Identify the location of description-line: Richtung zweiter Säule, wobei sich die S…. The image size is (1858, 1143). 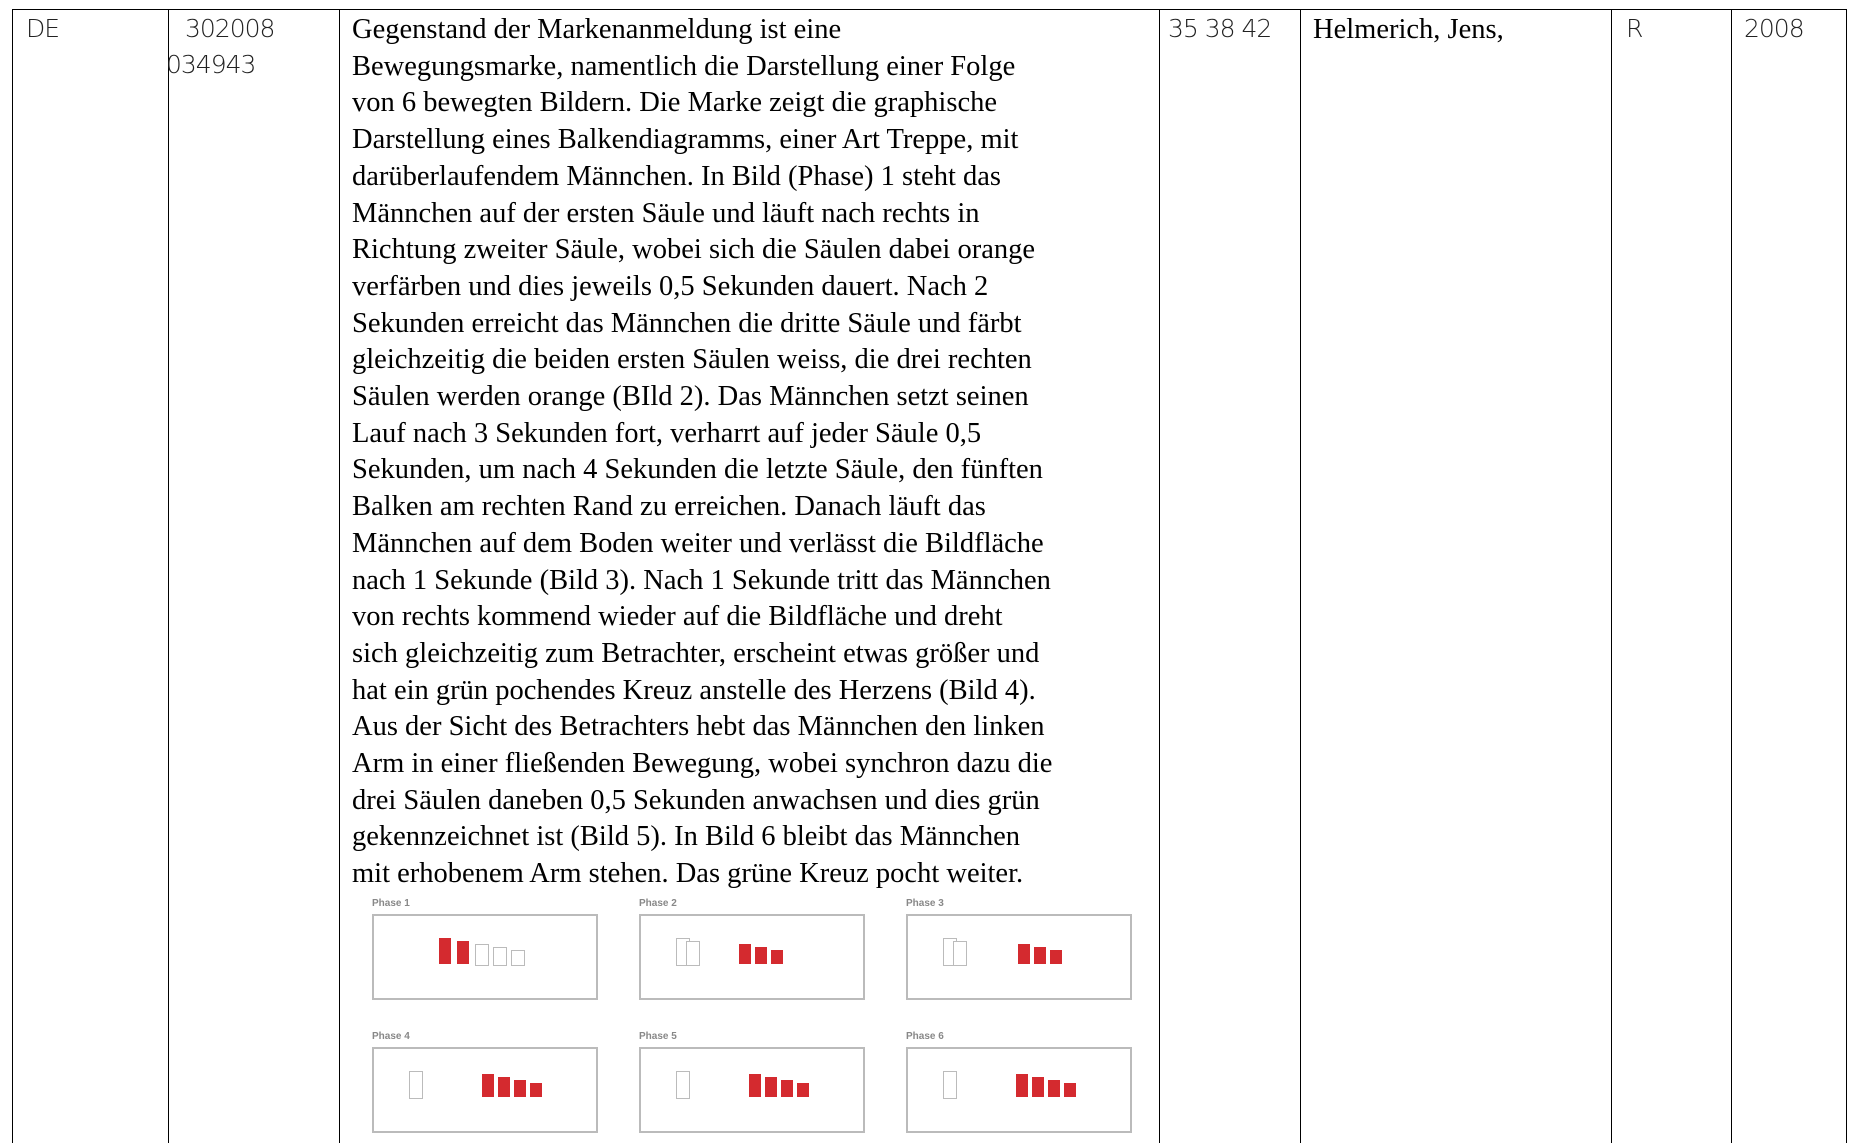
(693, 250).